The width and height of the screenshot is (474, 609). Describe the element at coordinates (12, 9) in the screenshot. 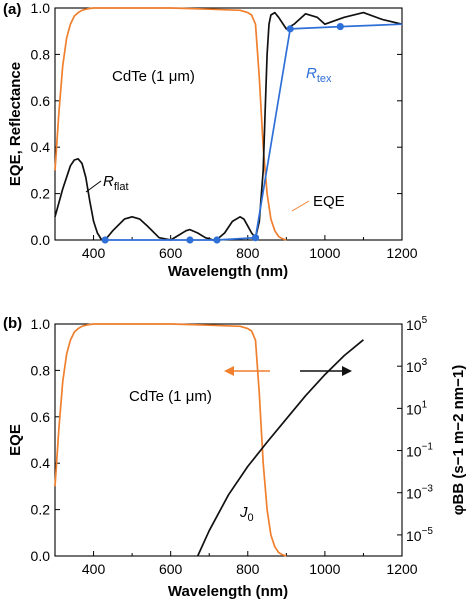

I see `panel-a-label: (a)` at that location.